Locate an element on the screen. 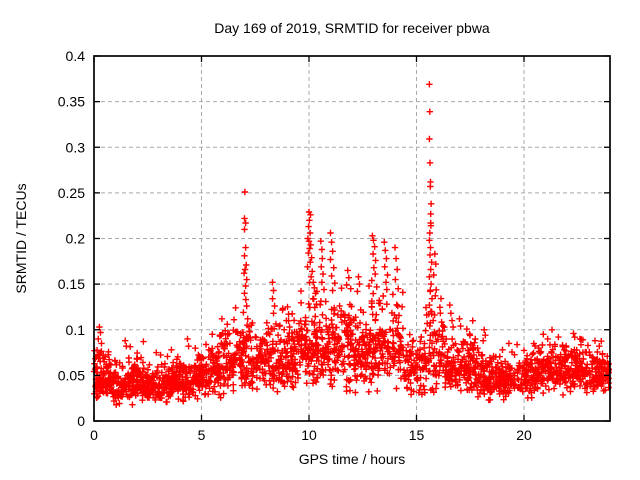  y-tick-label: 0.15 is located at coordinates (71, 284).